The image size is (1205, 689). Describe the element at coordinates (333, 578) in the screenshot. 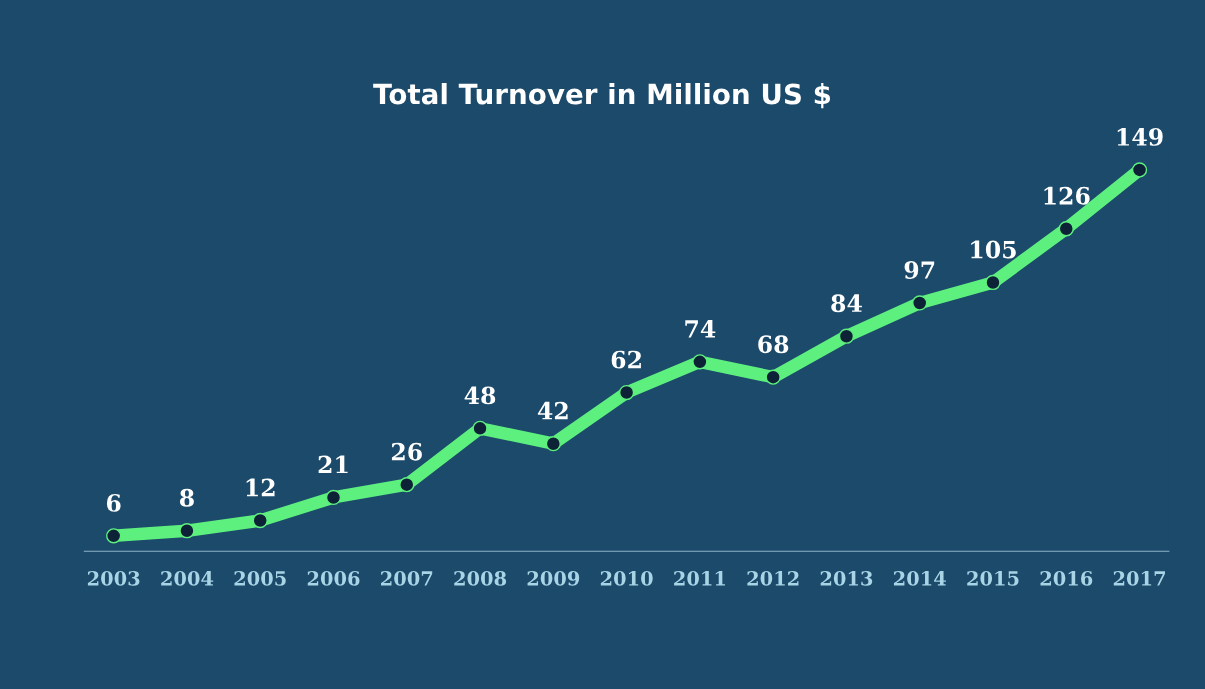

I see `x-tick-label: 2006` at that location.